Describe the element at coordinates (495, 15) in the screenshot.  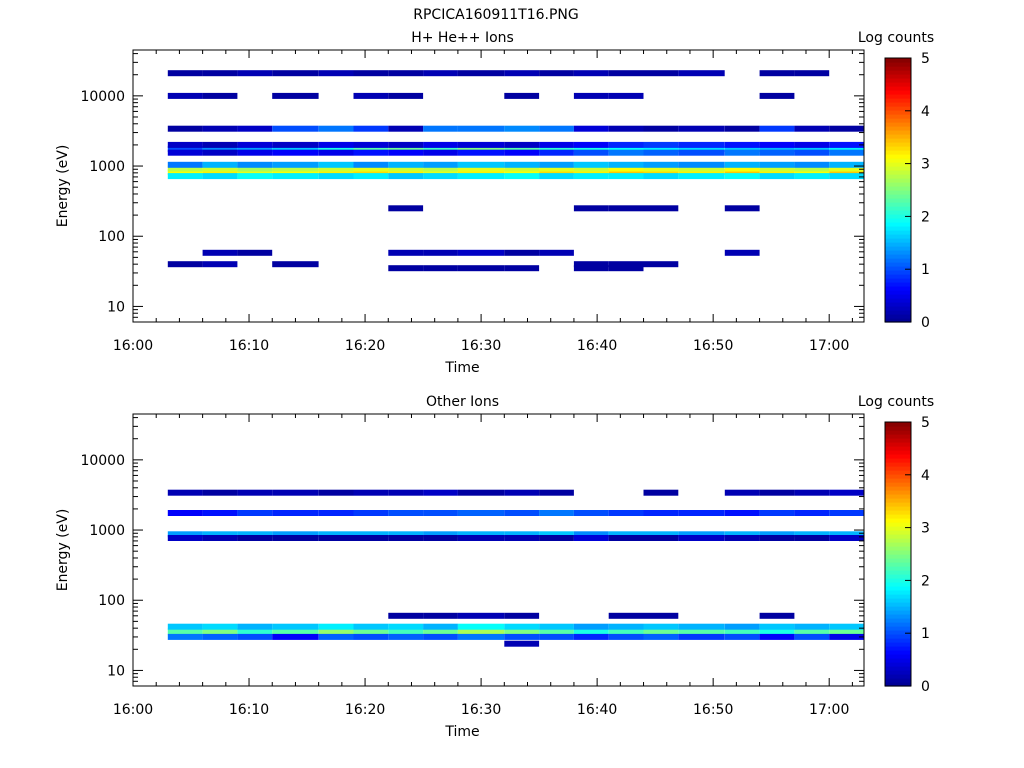
I see `figure-title: RPCICA160911T16.PNG` at that location.